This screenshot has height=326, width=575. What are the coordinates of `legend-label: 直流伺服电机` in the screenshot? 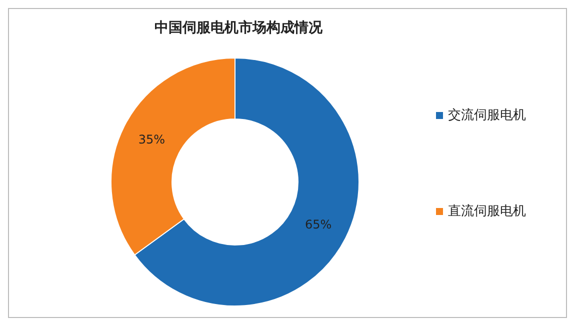 It's located at (486, 211).